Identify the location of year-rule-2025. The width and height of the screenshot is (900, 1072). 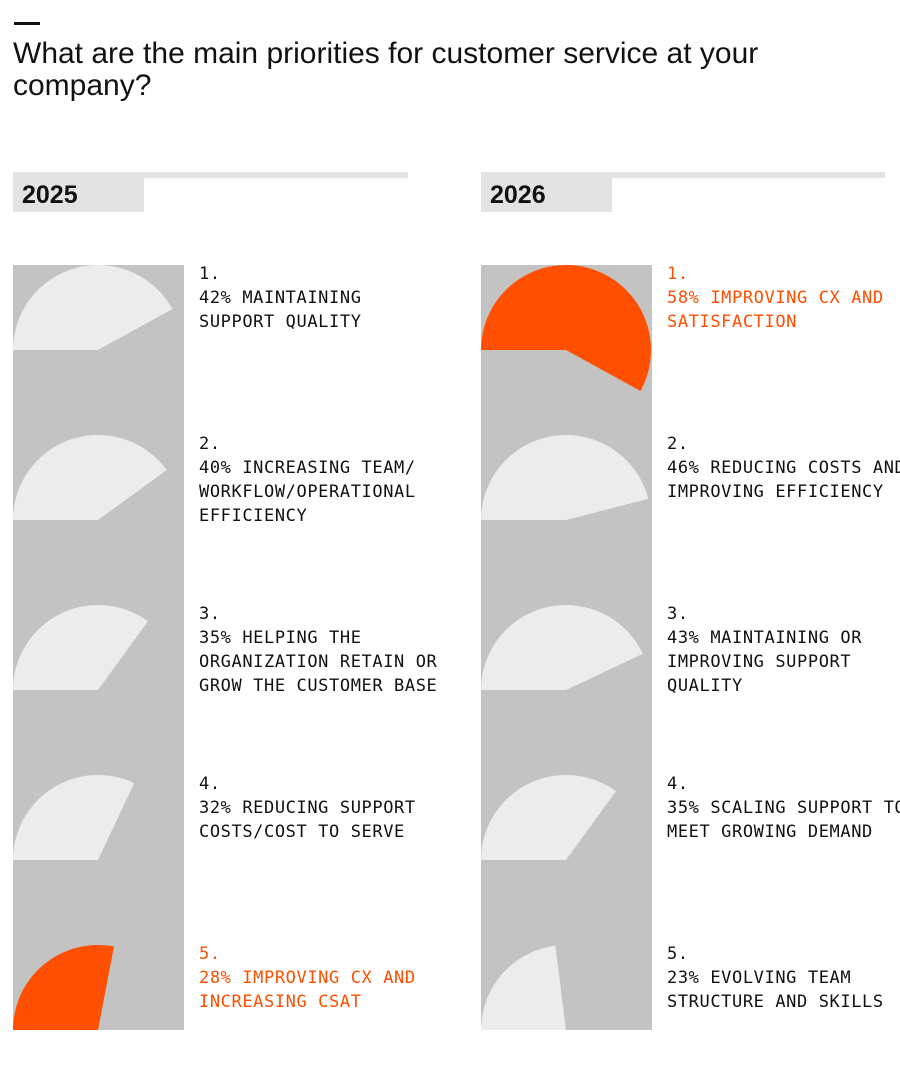
(210, 175).